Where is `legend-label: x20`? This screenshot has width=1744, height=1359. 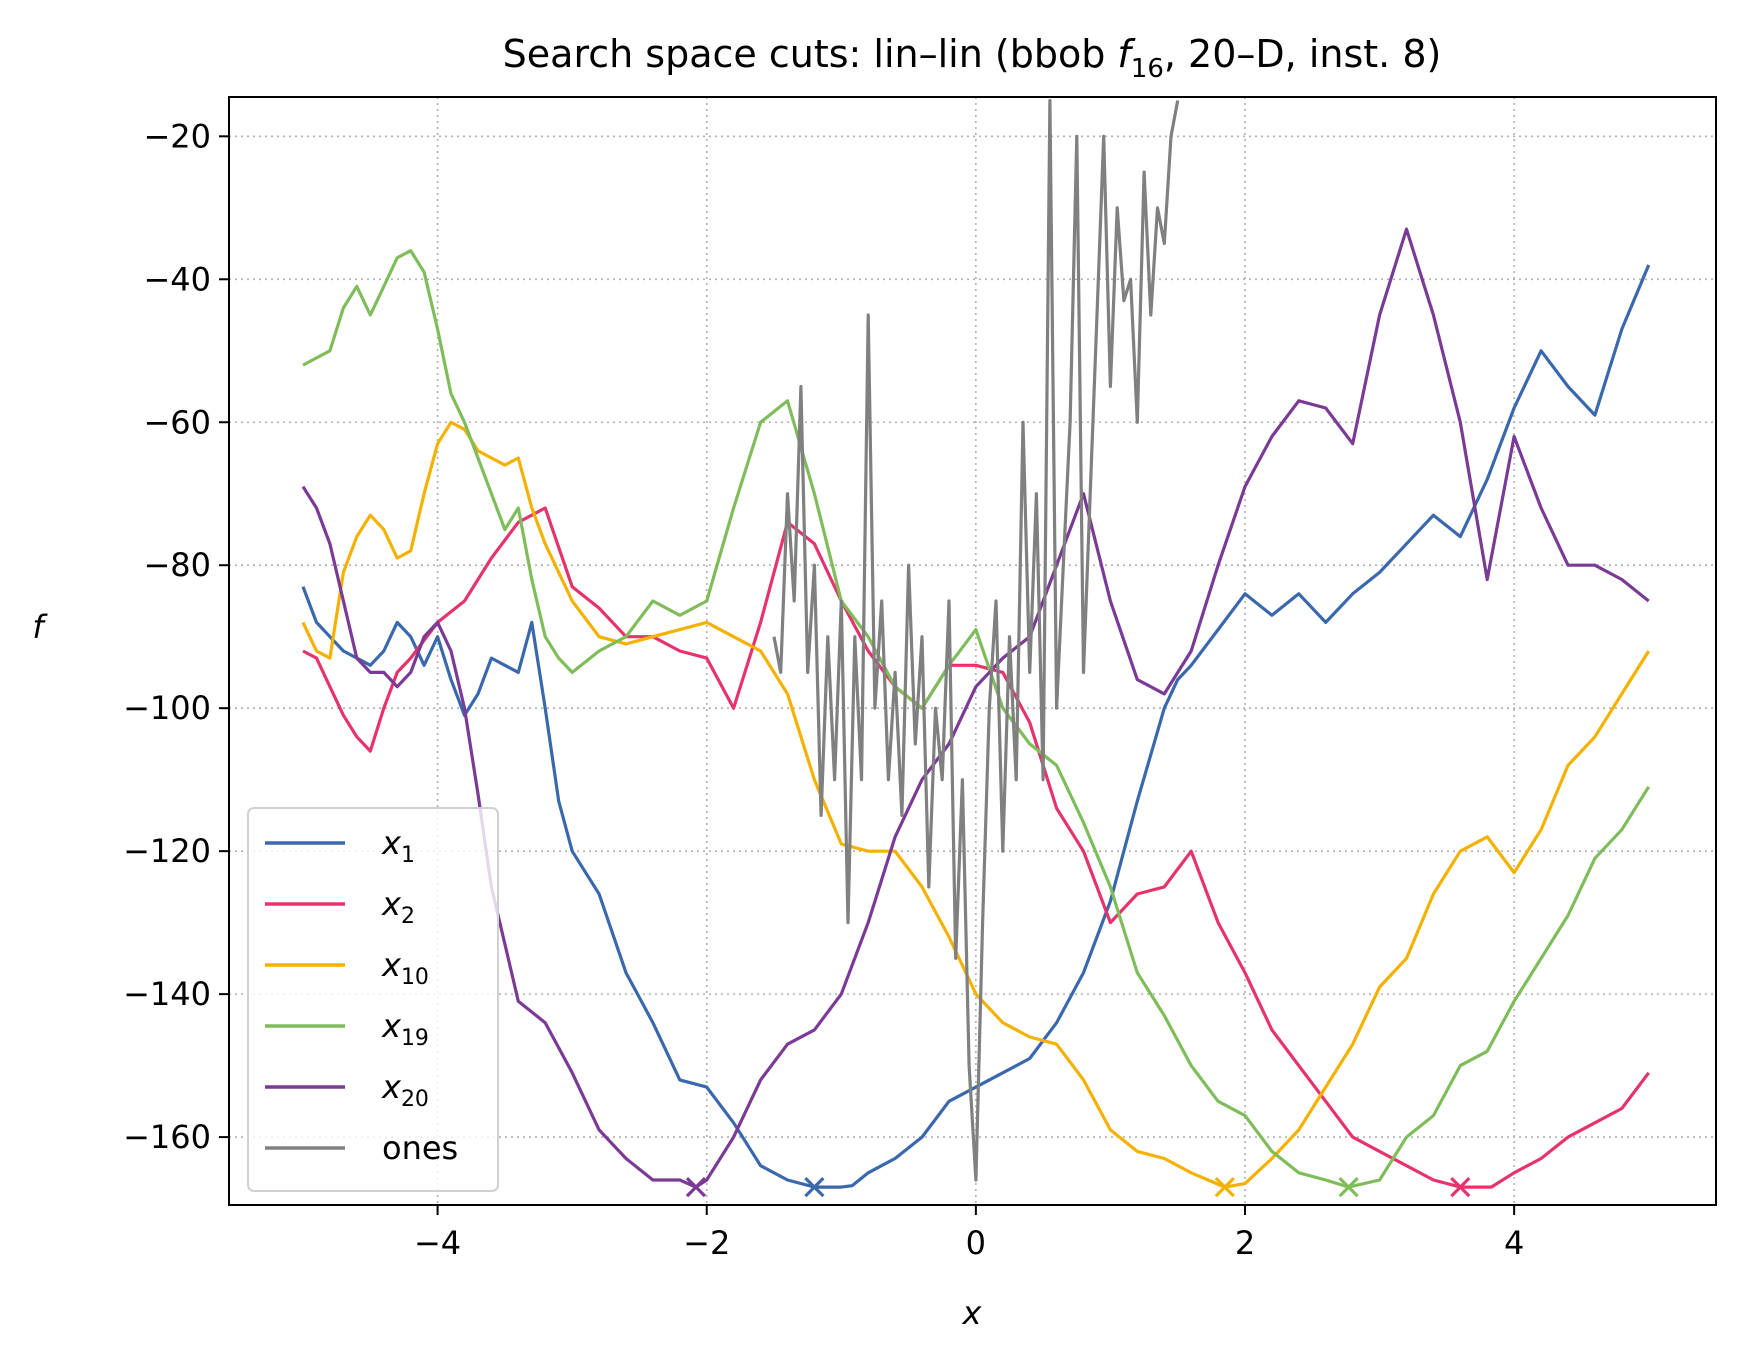 legend-label: x20 is located at coordinates (405, 1090).